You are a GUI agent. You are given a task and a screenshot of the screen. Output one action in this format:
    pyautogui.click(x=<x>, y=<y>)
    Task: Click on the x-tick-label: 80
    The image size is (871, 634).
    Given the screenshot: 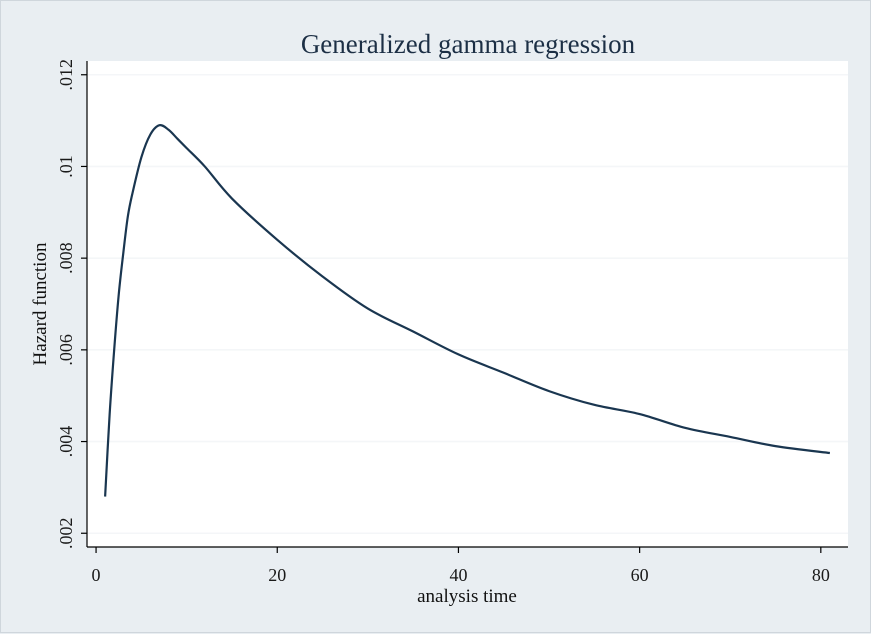 What is the action you would take?
    pyautogui.click(x=821, y=575)
    